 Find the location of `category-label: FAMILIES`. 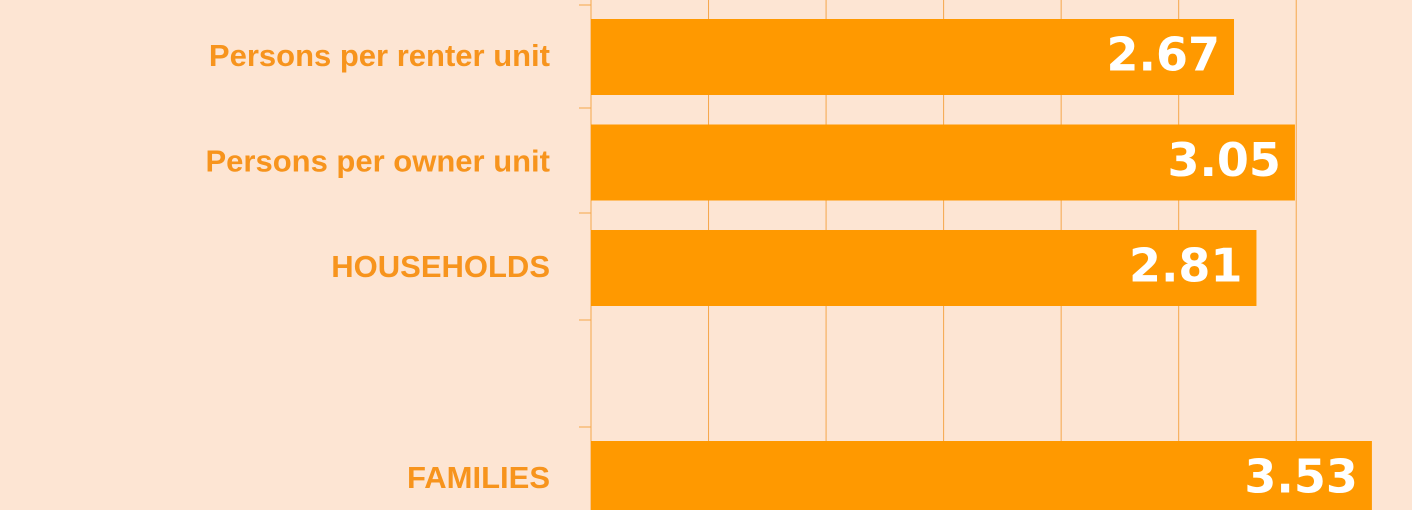

category-label: FAMILIES is located at coordinates (478, 477).